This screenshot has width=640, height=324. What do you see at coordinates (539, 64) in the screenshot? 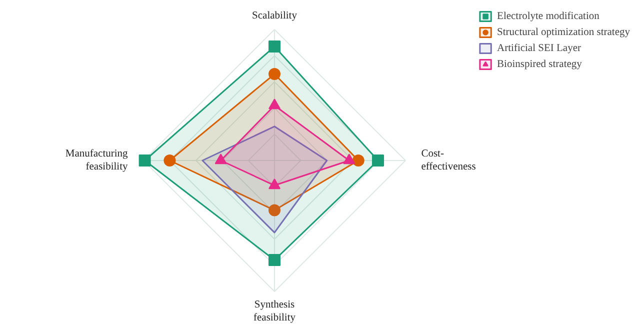
I see `legend-label: Bioinspired strategy` at bounding box center [539, 64].